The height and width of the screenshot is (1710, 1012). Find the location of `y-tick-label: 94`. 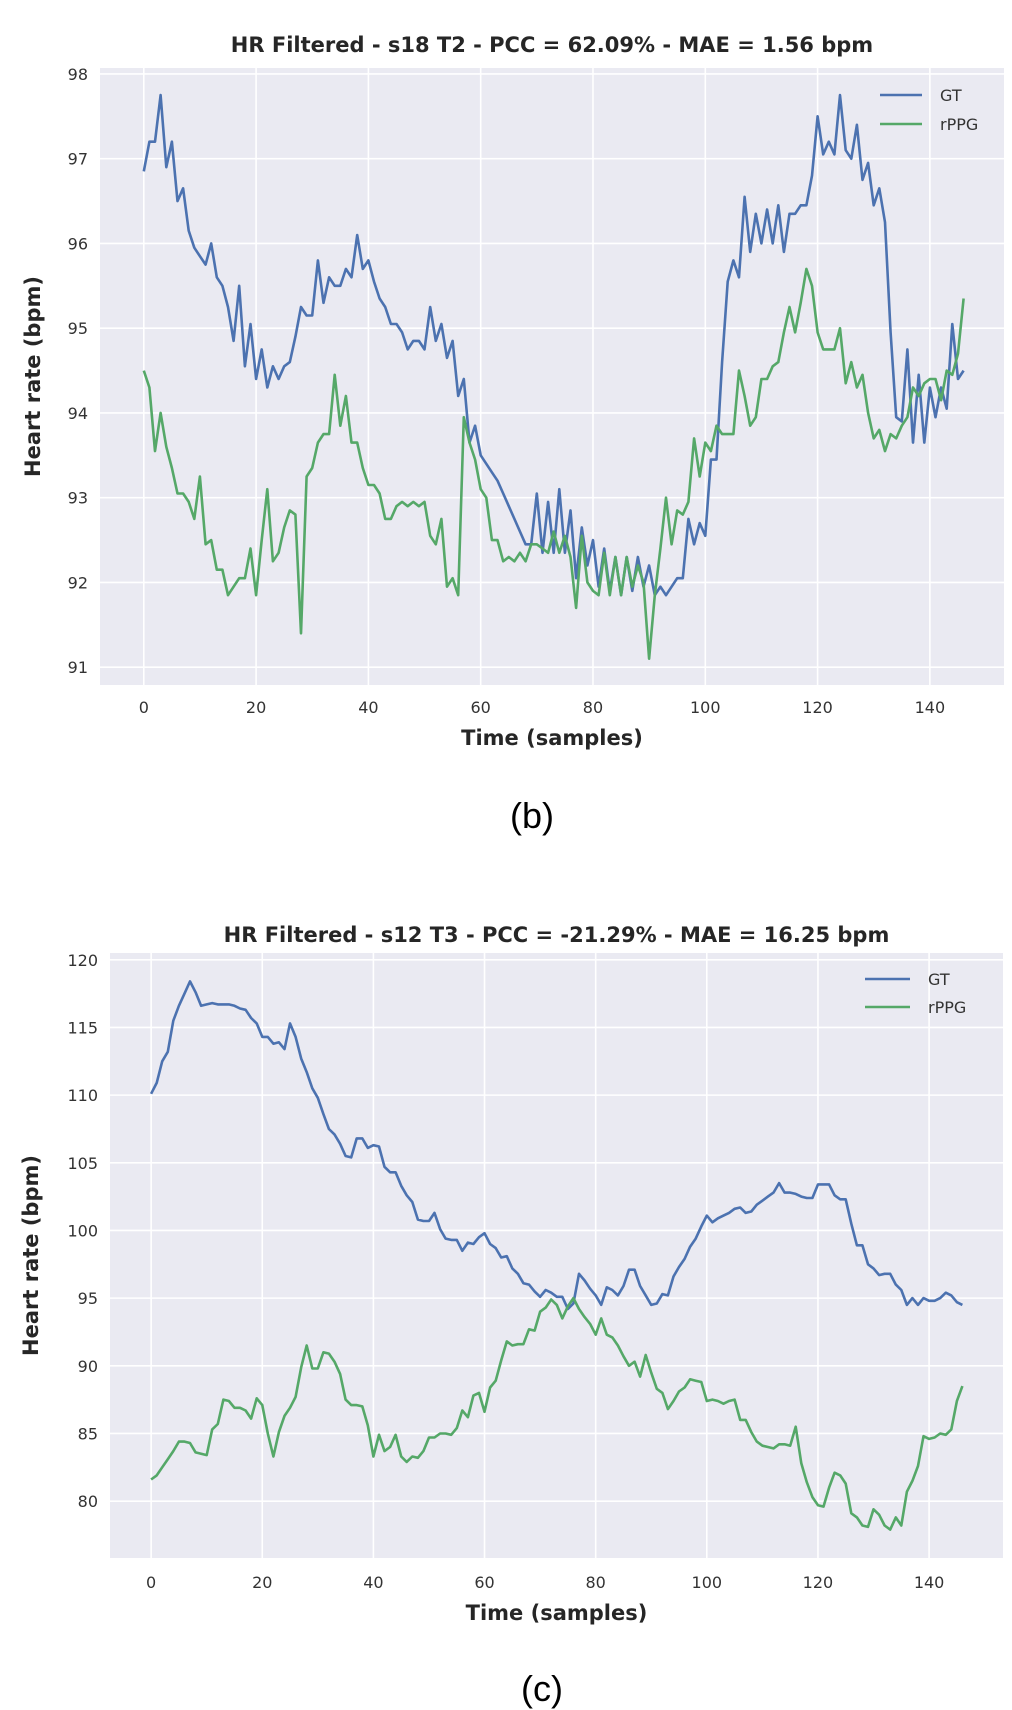

y-tick-label: 94 is located at coordinates (78, 413).